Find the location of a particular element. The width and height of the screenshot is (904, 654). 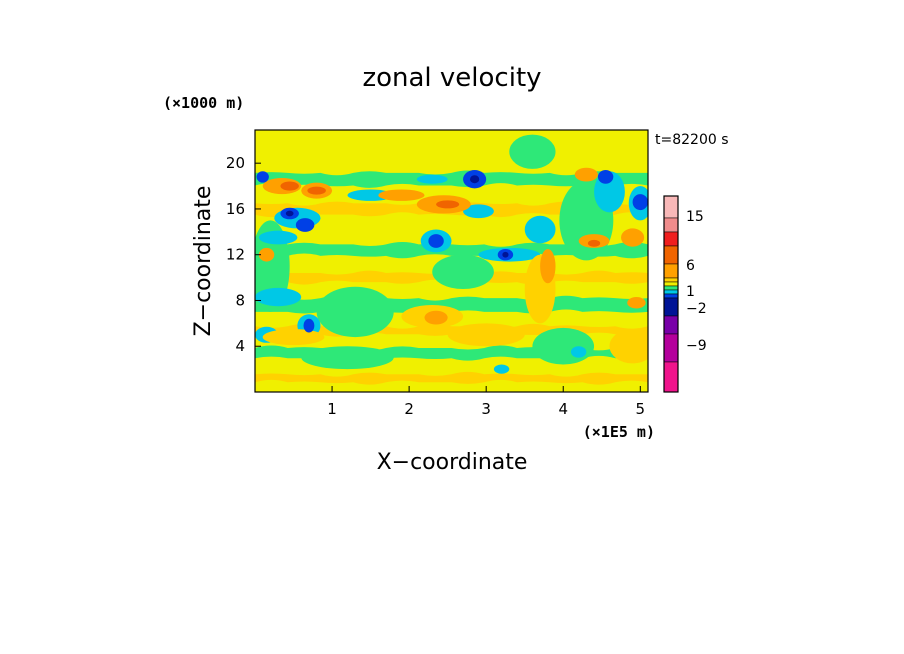

y-tick-label: 8 is located at coordinates (240, 300).